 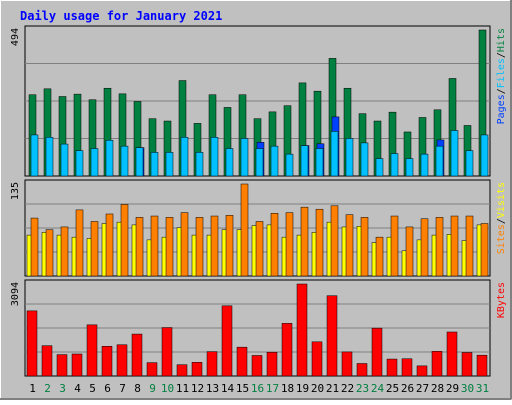 I want to click on legend-visits: Visits, so click(x=501, y=200).